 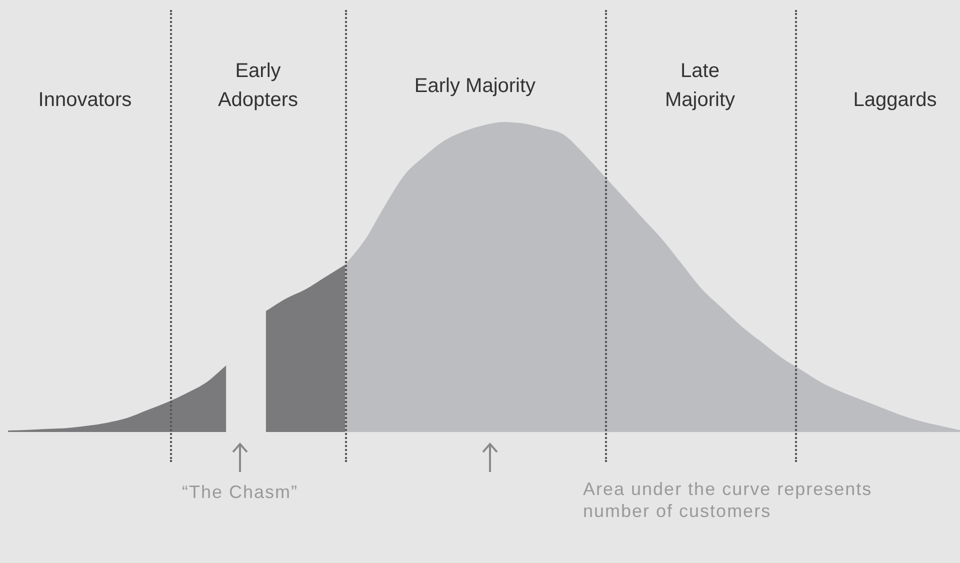 What do you see at coordinates (85, 100) in the screenshot?
I see `text: Innovators` at bounding box center [85, 100].